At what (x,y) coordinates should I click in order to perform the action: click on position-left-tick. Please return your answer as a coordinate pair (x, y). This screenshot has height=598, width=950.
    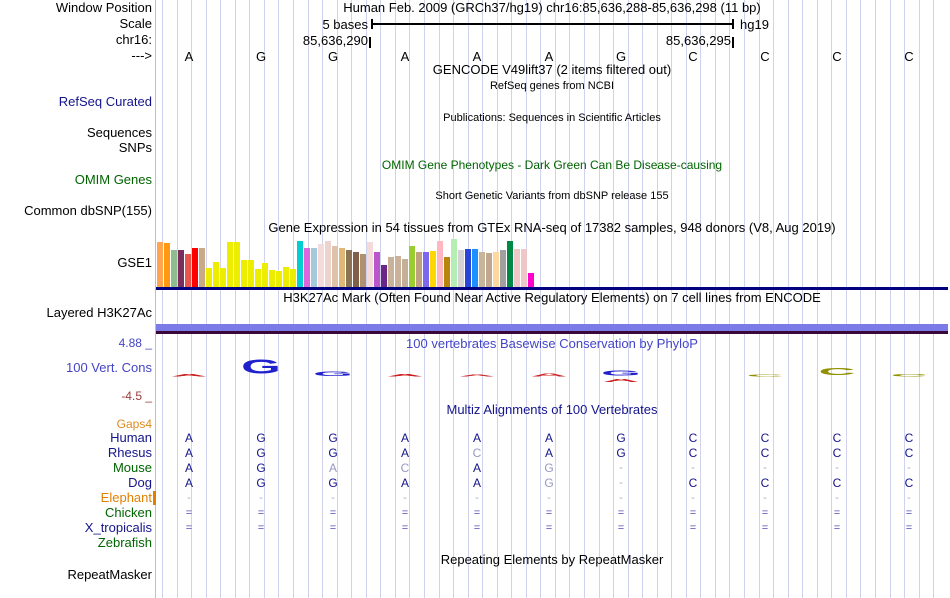
    Looking at the image, I should click on (370, 42).